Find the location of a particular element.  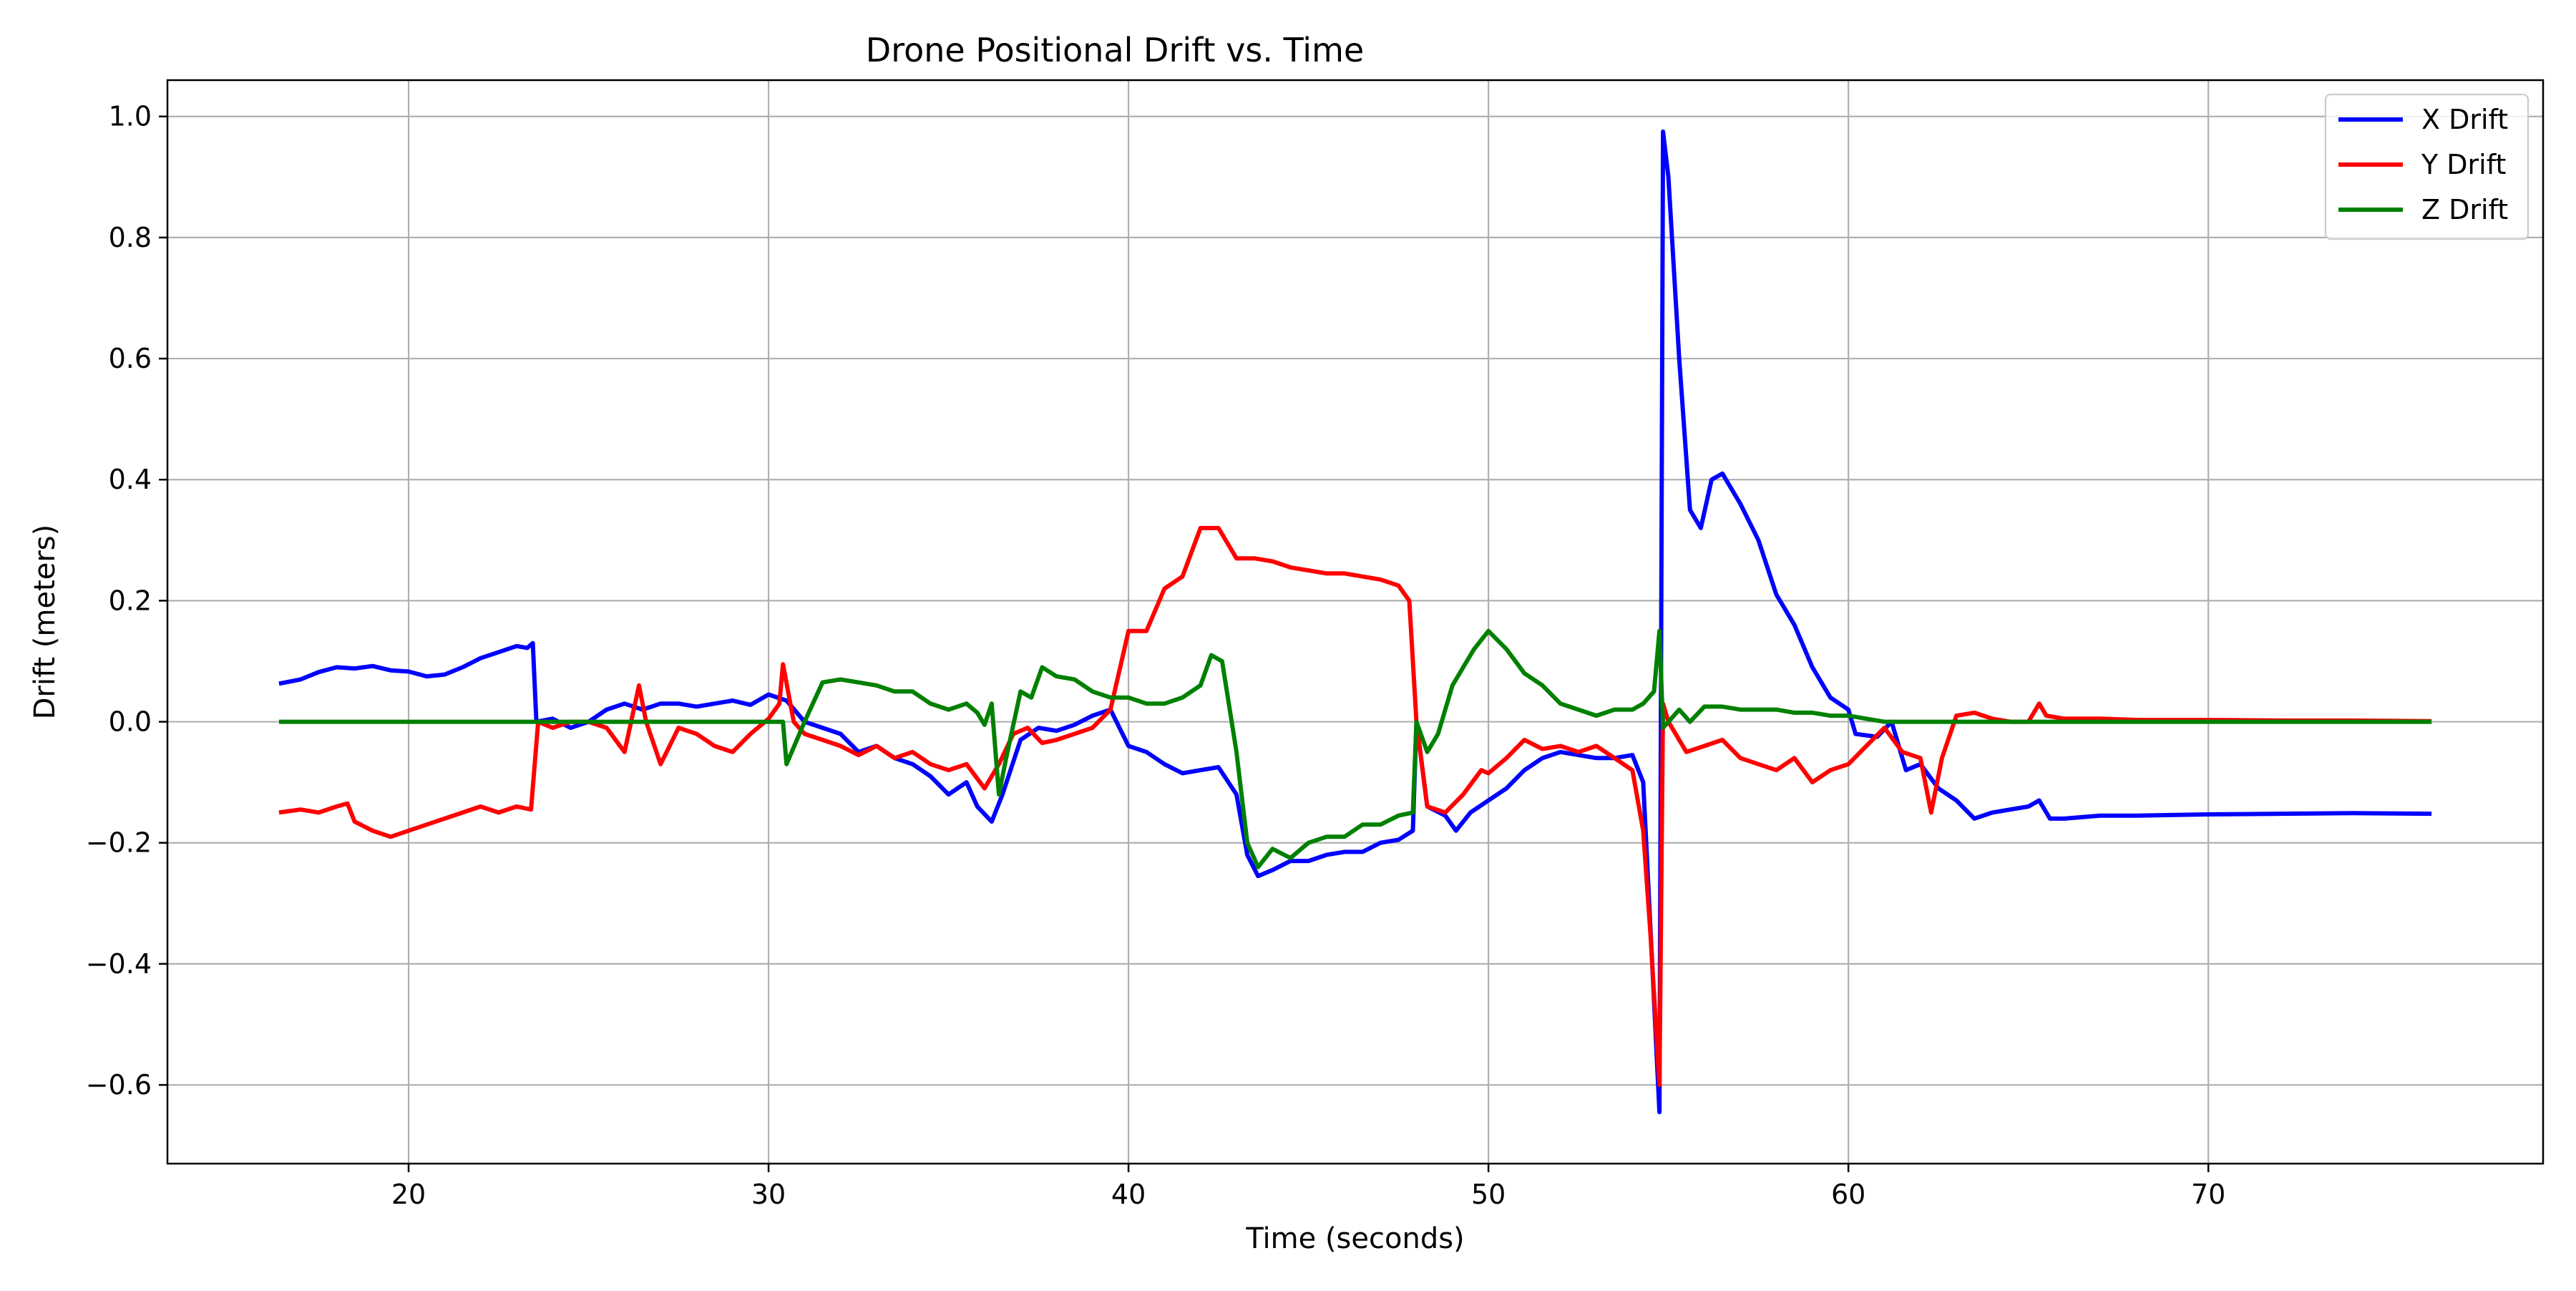

x-tick-label: 60 is located at coordinates (1848, 1194).